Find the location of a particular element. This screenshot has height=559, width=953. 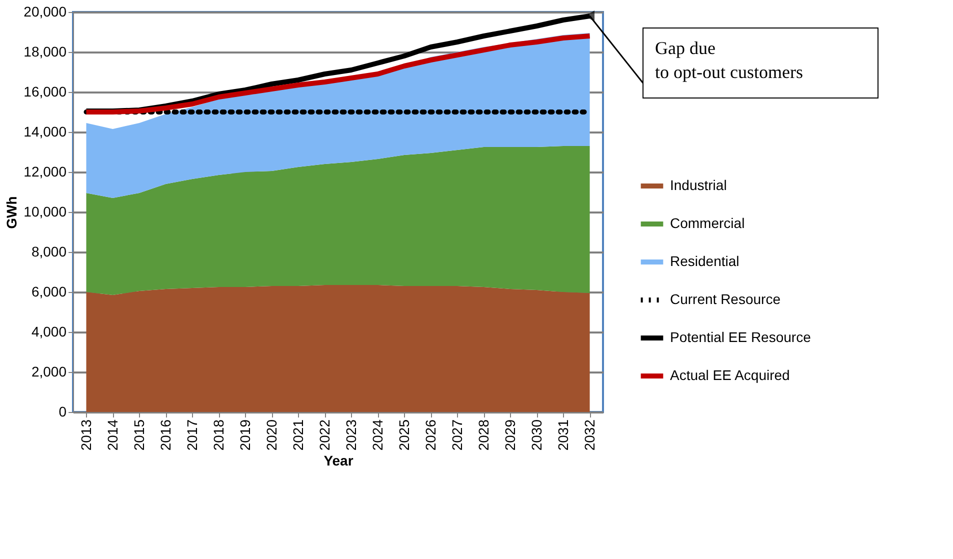

x-tick-label: 2023 is located at coordinates (350, 435).